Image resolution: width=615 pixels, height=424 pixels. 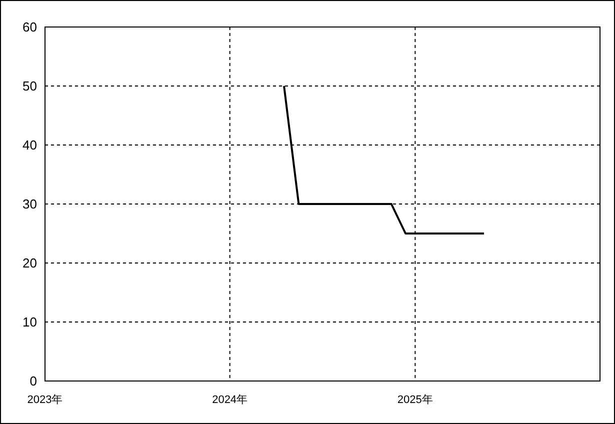 I want to click on y-tick-label: 60, so click(x=29, y=27).